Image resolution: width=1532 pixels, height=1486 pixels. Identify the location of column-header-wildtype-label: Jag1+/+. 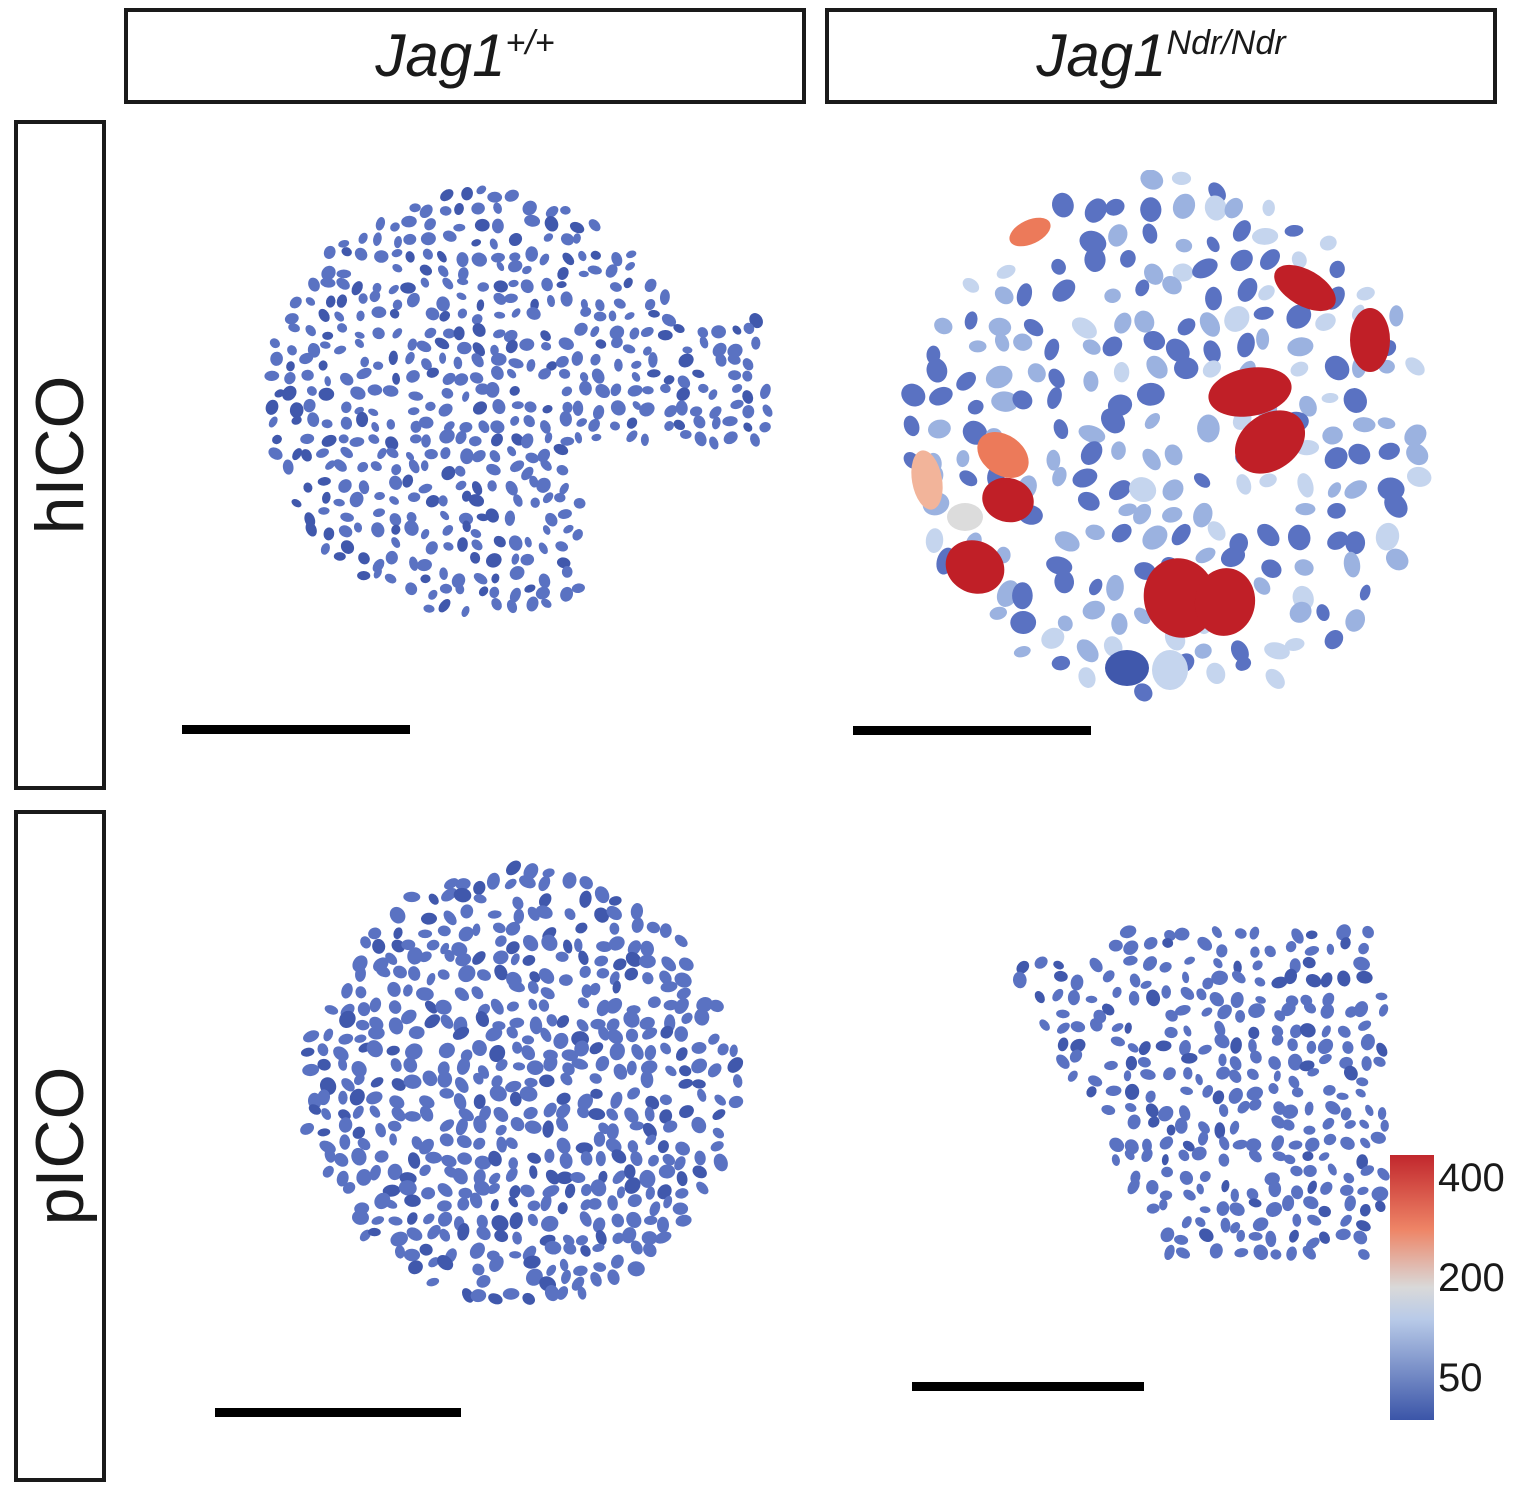
(464, 56).